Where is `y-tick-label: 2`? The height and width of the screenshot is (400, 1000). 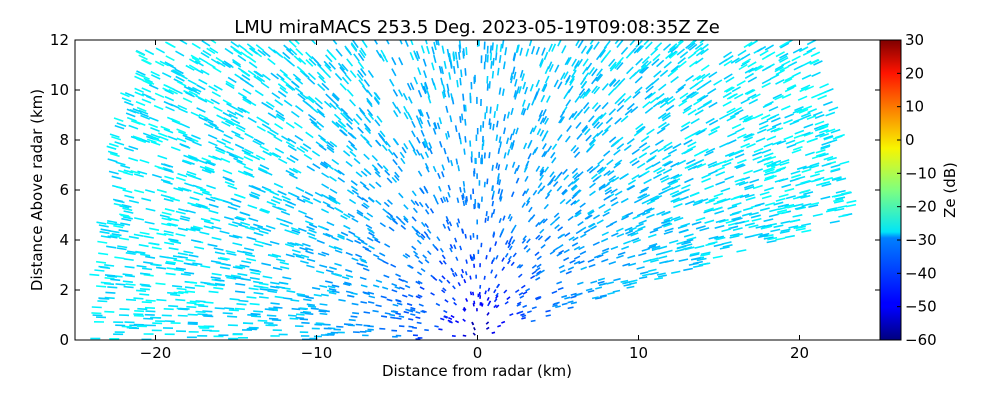
y-tick-label: 2 is located at coordinates (64, 290).